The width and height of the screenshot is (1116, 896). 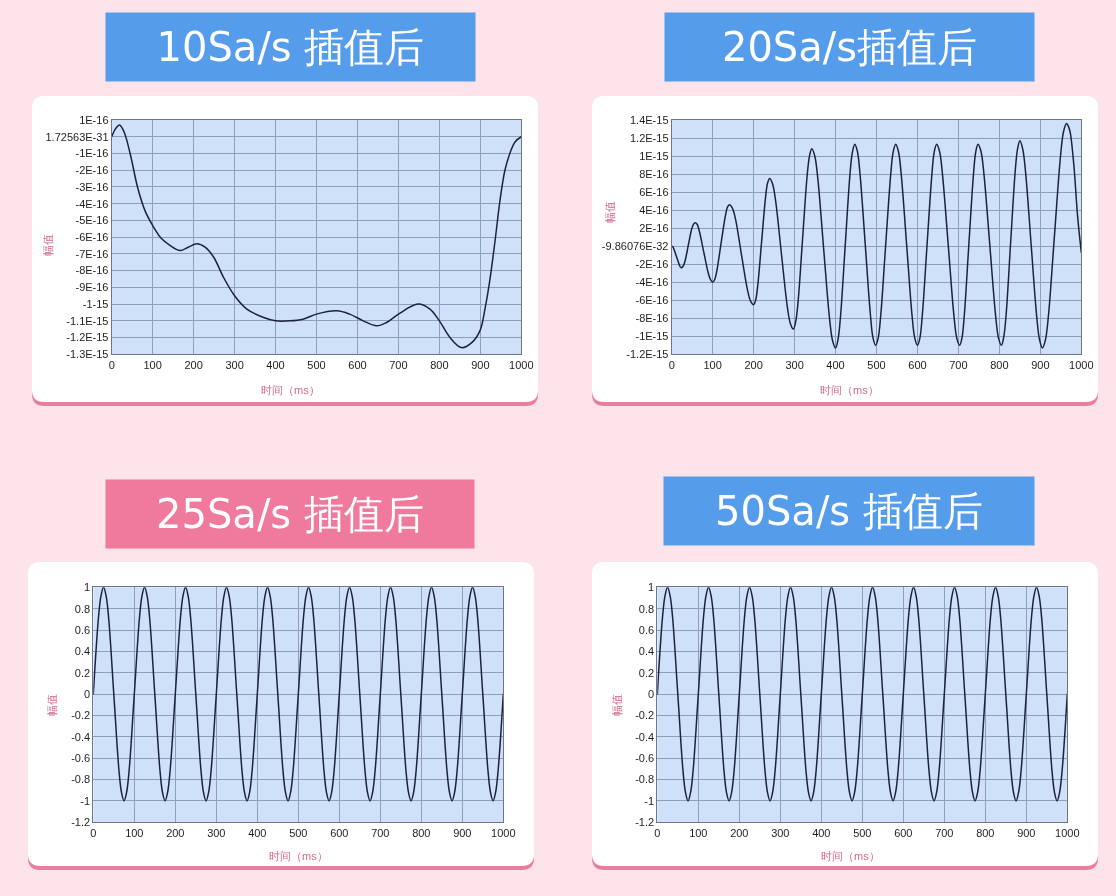 I want to click on y-tick-label: -9.86076E-32, so click(x=635, y=246).